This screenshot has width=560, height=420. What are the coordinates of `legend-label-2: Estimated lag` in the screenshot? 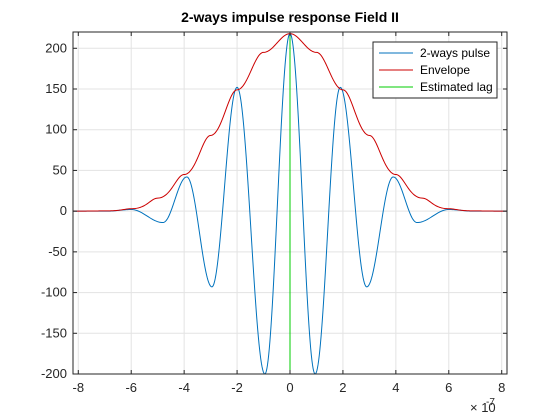 It's located at (456, 87).